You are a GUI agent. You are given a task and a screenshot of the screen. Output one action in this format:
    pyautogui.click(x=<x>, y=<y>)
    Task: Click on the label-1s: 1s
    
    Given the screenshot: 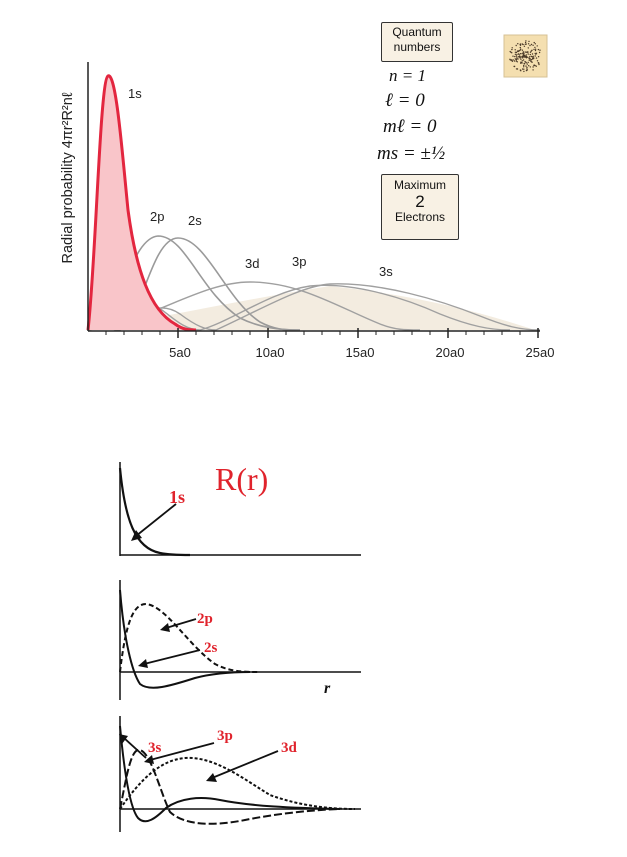 What is the action you would take?
    pyautogui.click(x=135, y=93)
    